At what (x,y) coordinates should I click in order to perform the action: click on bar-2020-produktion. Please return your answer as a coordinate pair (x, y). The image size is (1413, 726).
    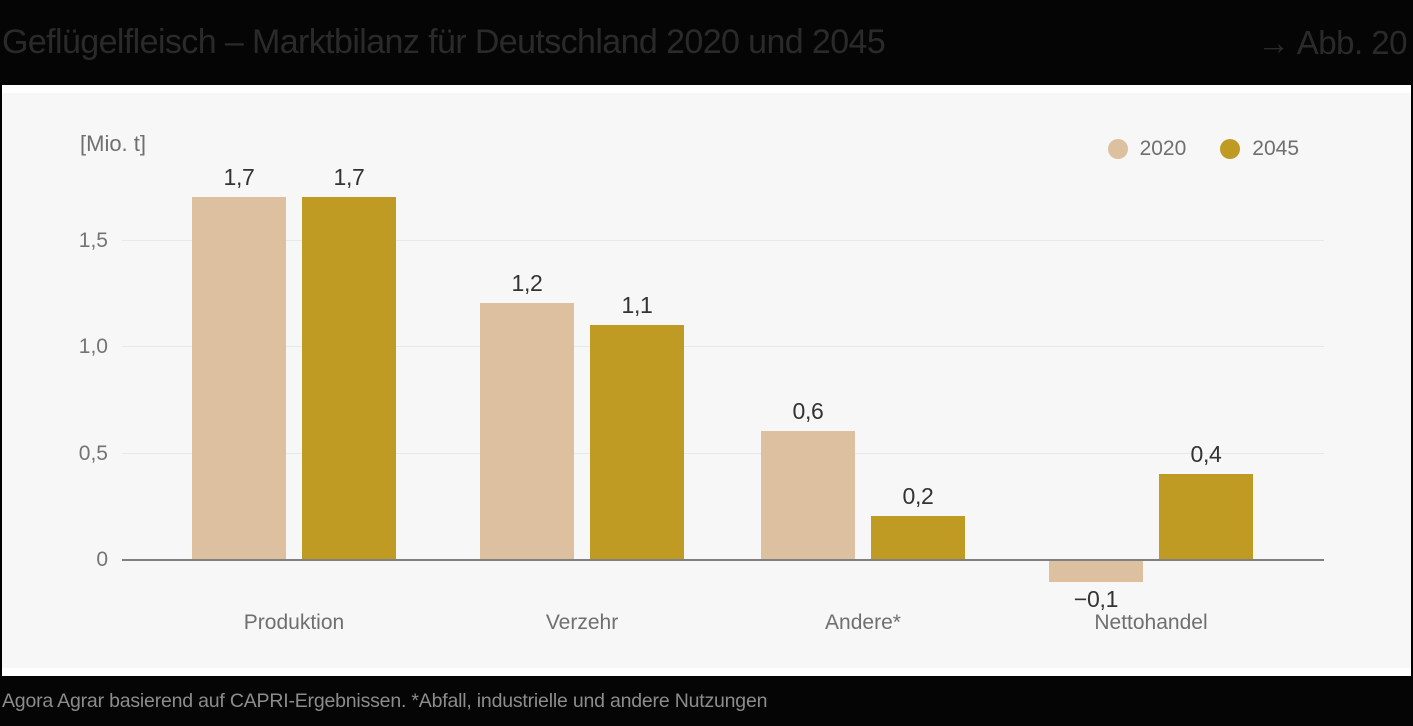
    Looking at the image, I should click on (239, 378).